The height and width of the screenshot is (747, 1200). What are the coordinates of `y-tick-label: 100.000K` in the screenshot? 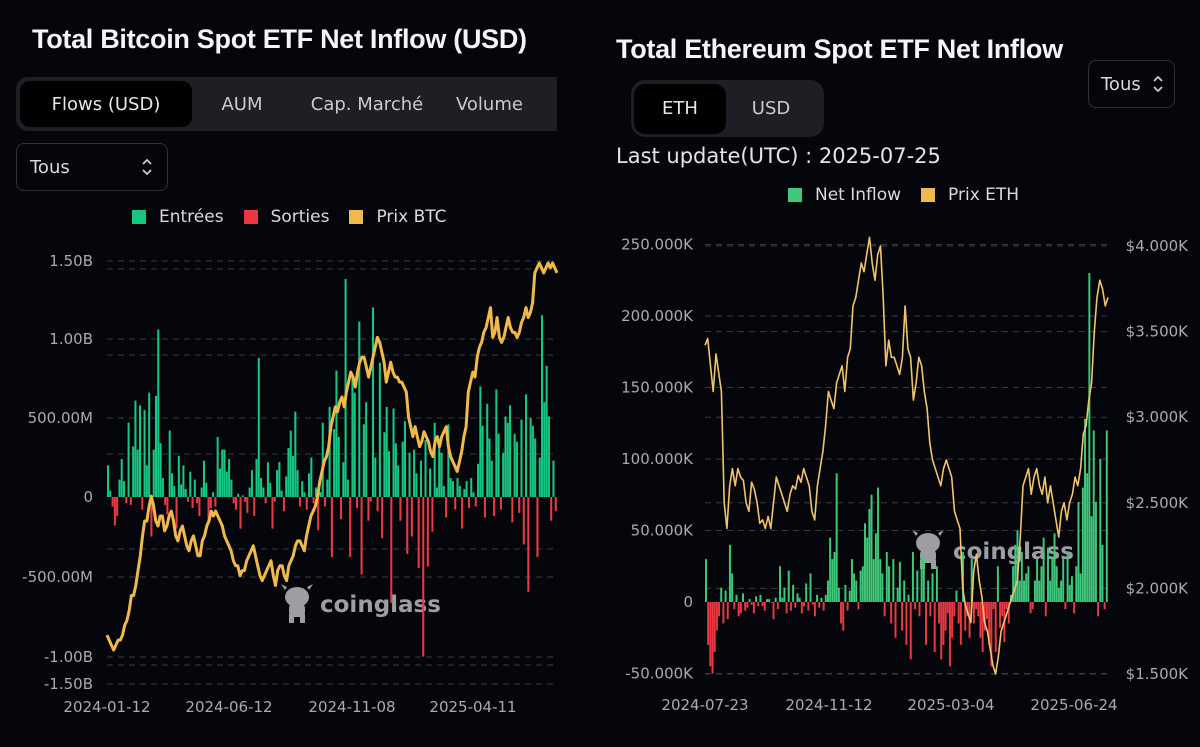 It's located at (657, 459).